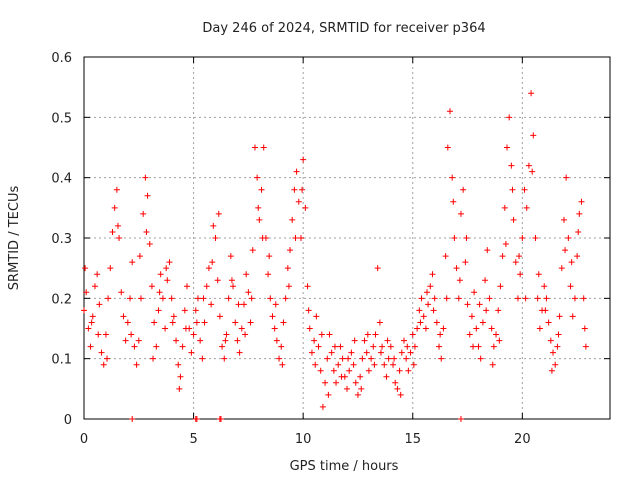  What do you see at coordinates (412, 439) in the screenshot?
I see `x-tick-label: 15` at bounding box center [412, 439].